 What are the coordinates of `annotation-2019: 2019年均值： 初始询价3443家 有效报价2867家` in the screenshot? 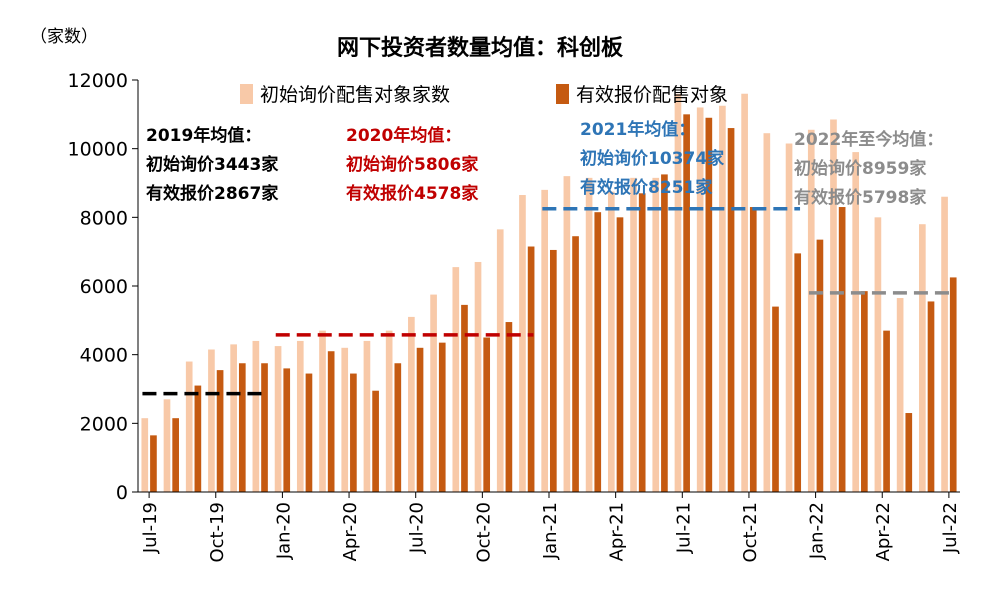 It's located at (212, 164).